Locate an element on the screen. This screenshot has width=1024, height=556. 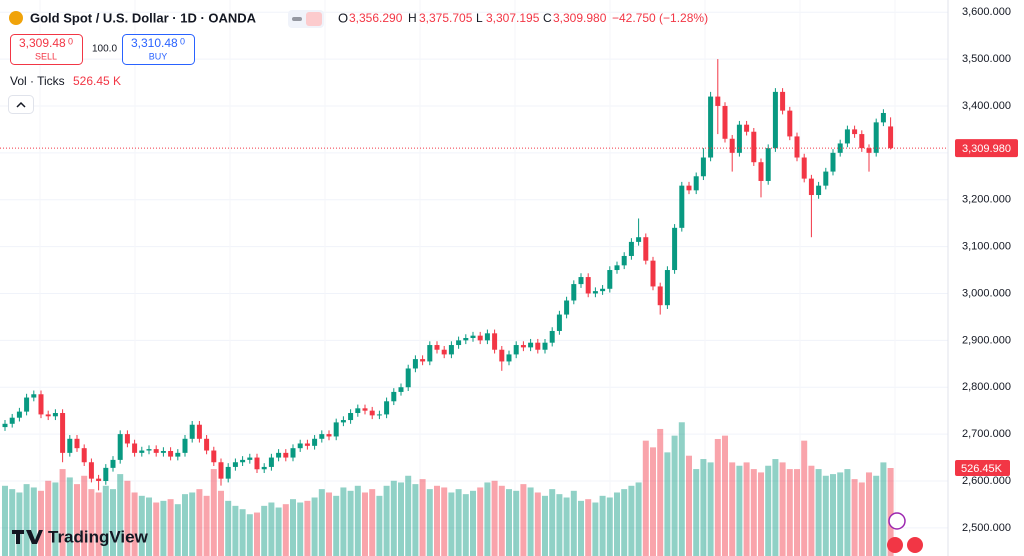
y-tick-label: 3,100.000 is located at coordinates (986, 246).